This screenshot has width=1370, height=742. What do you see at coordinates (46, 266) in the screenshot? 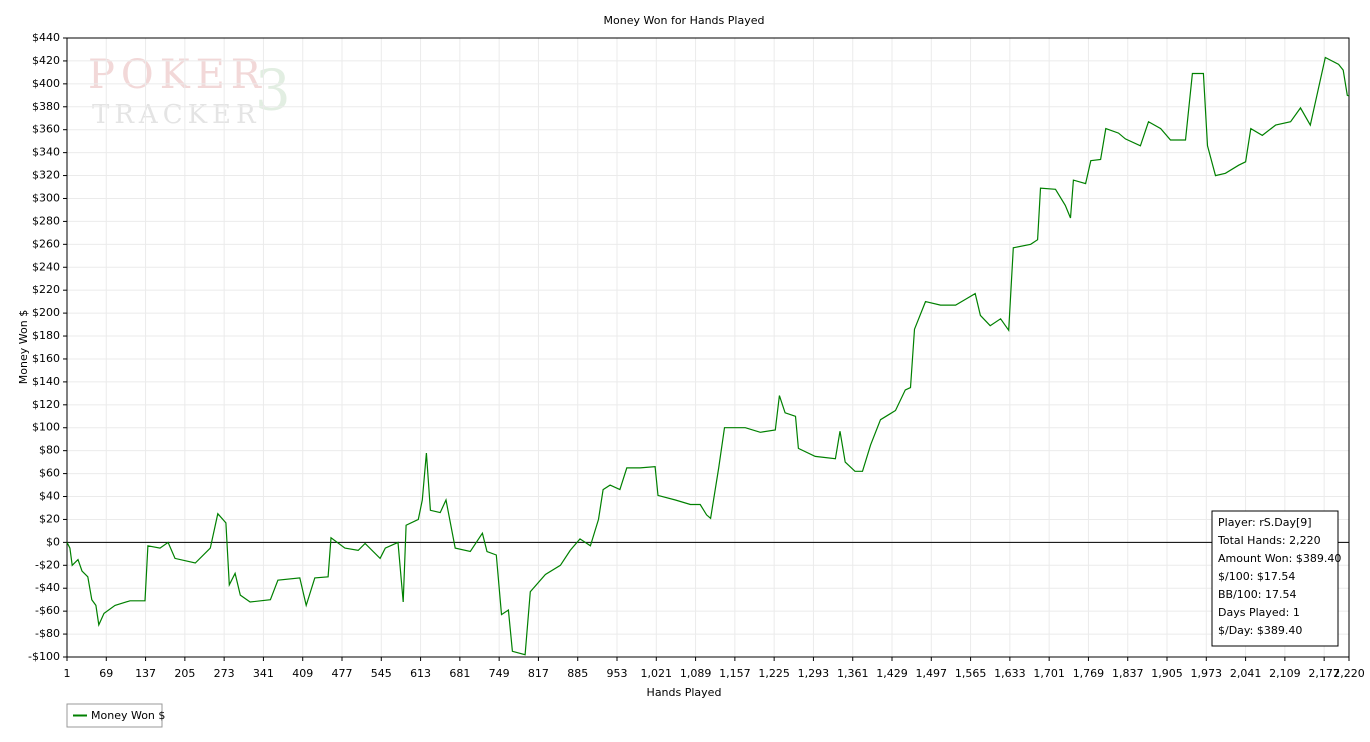
I see `y-tick-label: $240` at bounding box center [46, 266].